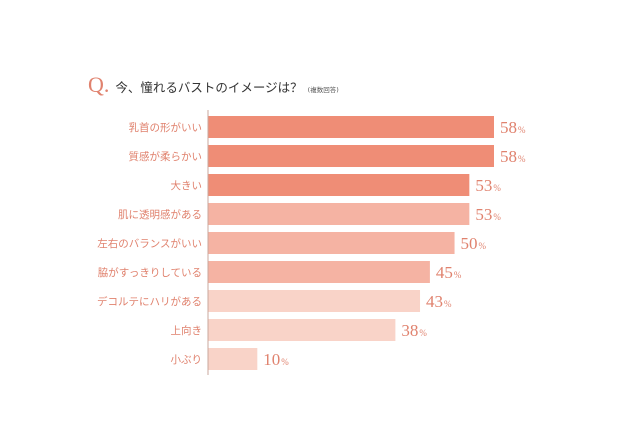 Image resolution: width=621 pixels, height=446 pixels. What do you see at coordinates (187, 185) in the screenshot?
I see `category-label-3: 大きい` at bounding box center [187, 185].